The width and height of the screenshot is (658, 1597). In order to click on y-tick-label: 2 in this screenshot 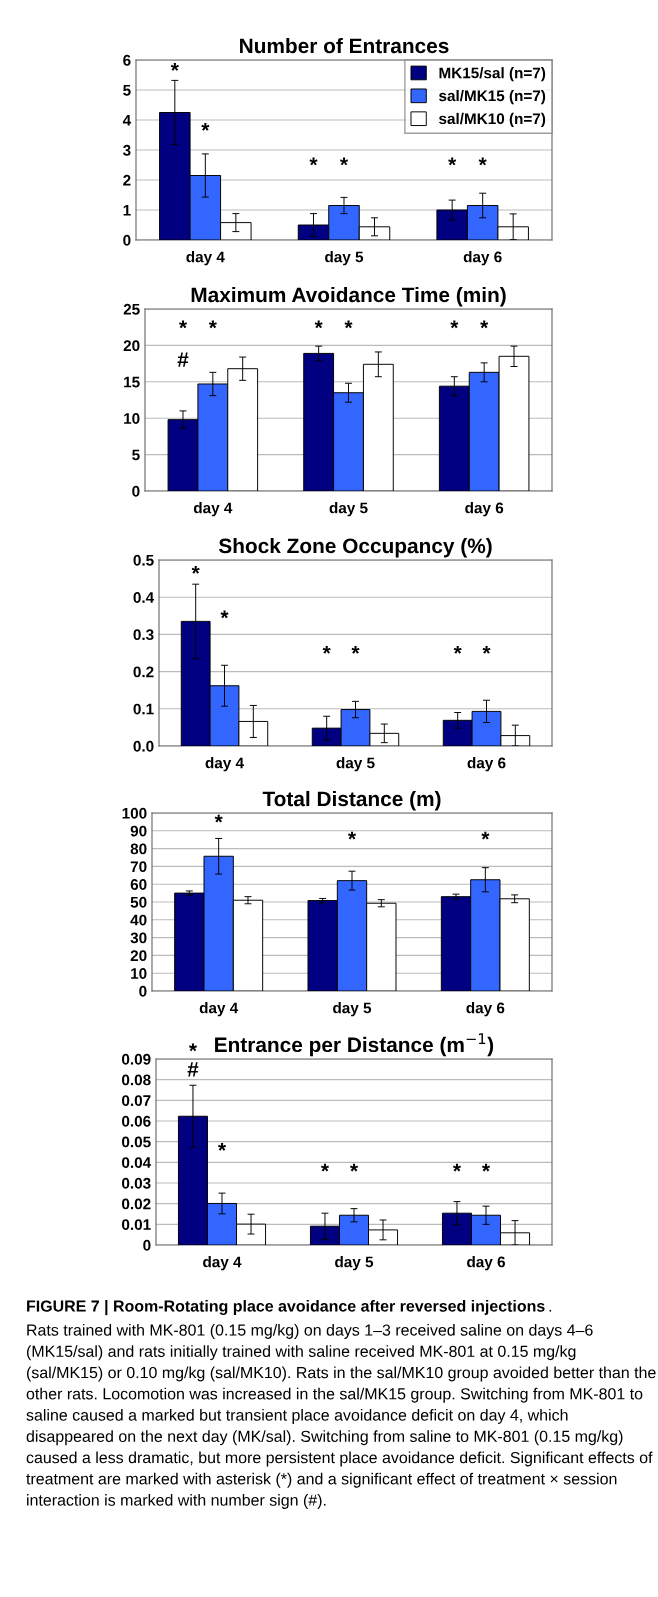, I will do `click(127, 180)`.